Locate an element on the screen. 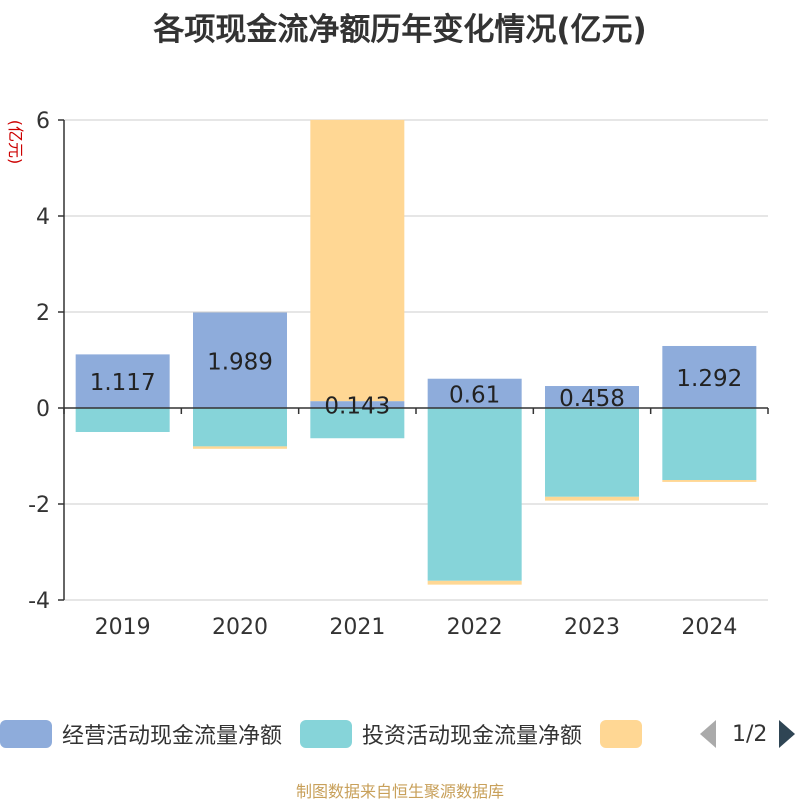 The width and height of the screenshot is (800, 802). legend-label-operating: 经营活动现金流量净额 is located at coordinates (172, 736).